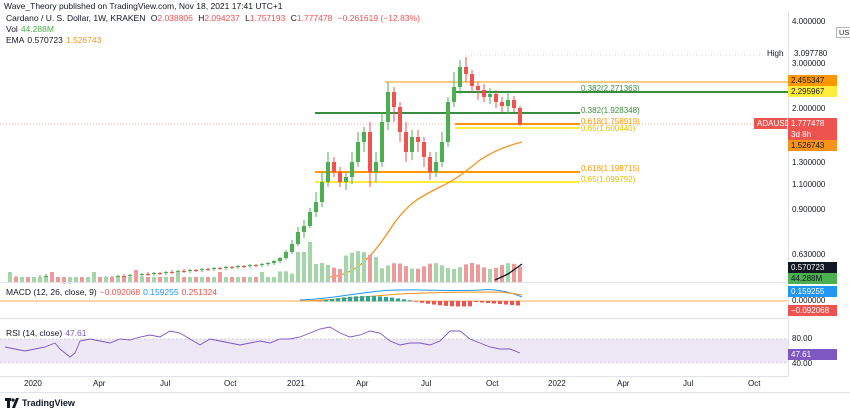 This screenshot has height=414, width=850. What do you see at coordinates (265, 262) in the screenshot?
I see `volume-group` at bounding box center [265, 262].